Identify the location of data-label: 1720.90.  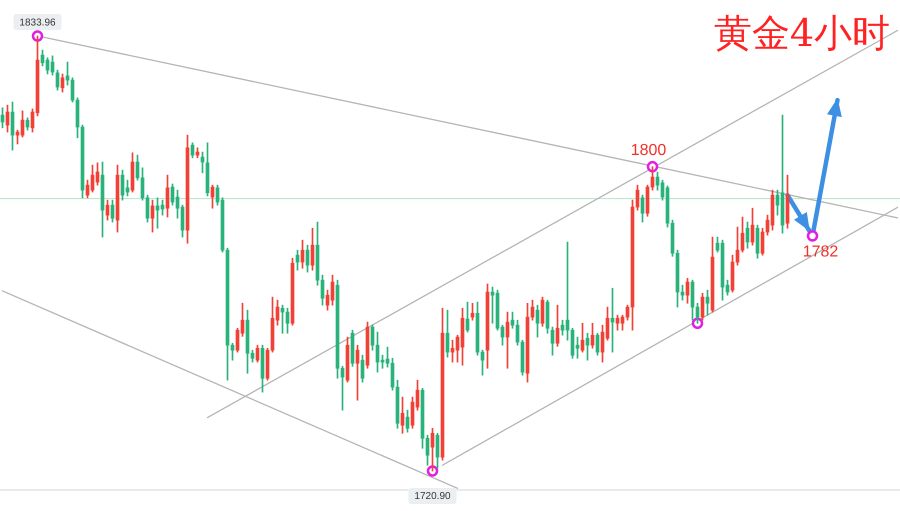
(433, 496).